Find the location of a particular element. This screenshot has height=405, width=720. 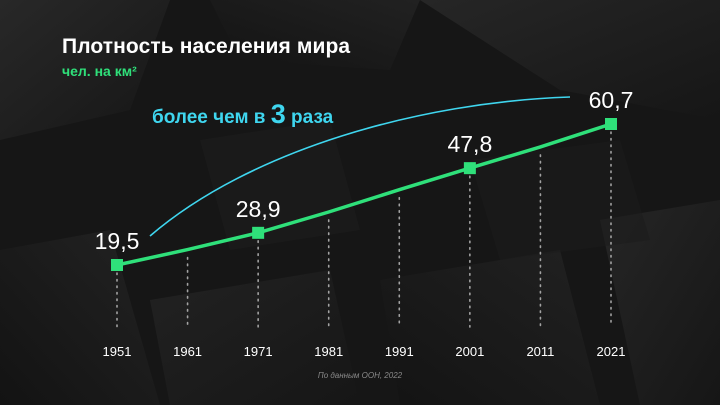

growth-annotation: более чем в 3 раза is located at coordinates (242, 114).